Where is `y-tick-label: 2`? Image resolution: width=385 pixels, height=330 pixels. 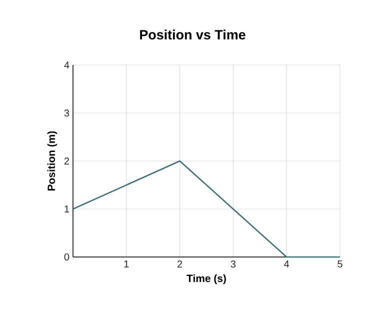
y-tick-label: 2 is located at coordinates (66, 161).